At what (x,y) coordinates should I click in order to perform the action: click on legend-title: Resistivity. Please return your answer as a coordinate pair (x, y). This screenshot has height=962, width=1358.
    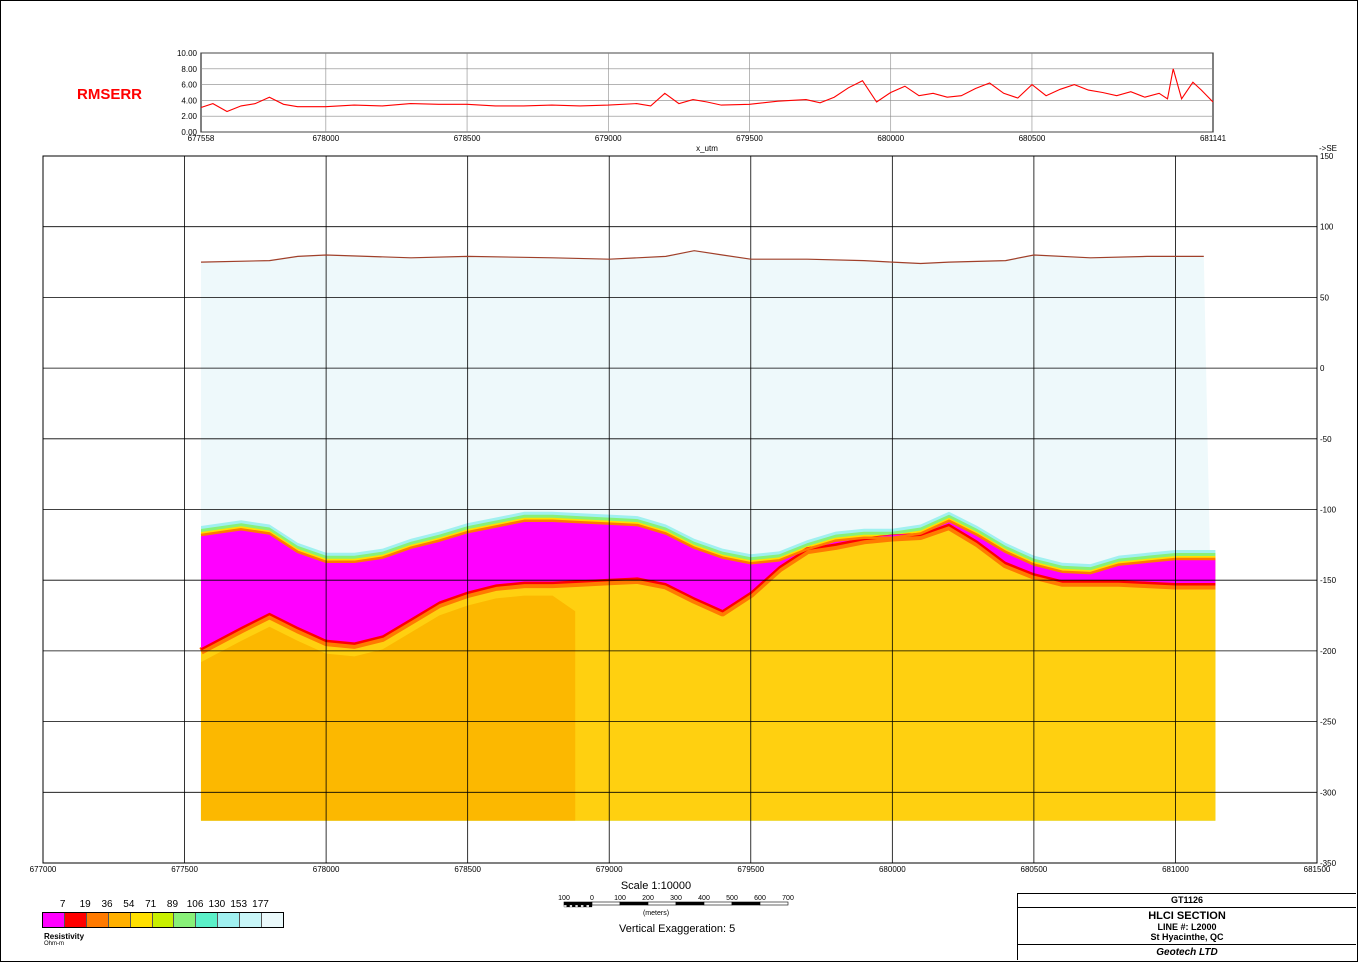
    Looking at the image, I should click on (64, 936).